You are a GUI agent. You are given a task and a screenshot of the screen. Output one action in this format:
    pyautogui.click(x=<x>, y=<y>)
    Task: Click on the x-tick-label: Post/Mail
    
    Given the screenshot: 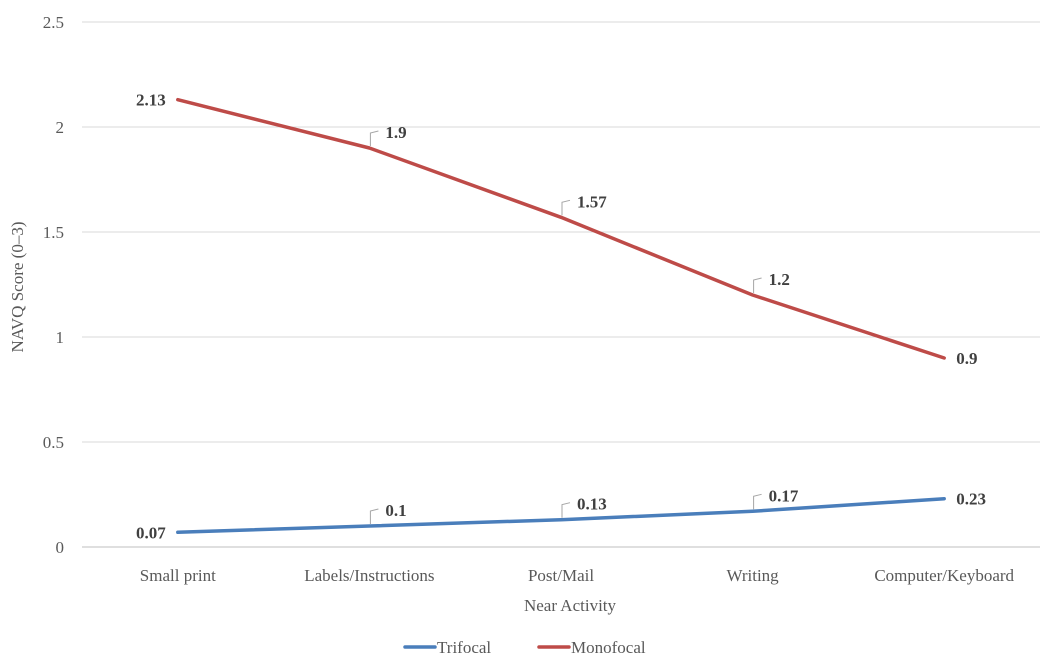 What is the action you would take?
    pyautogui.click(x=561, y=575)
    